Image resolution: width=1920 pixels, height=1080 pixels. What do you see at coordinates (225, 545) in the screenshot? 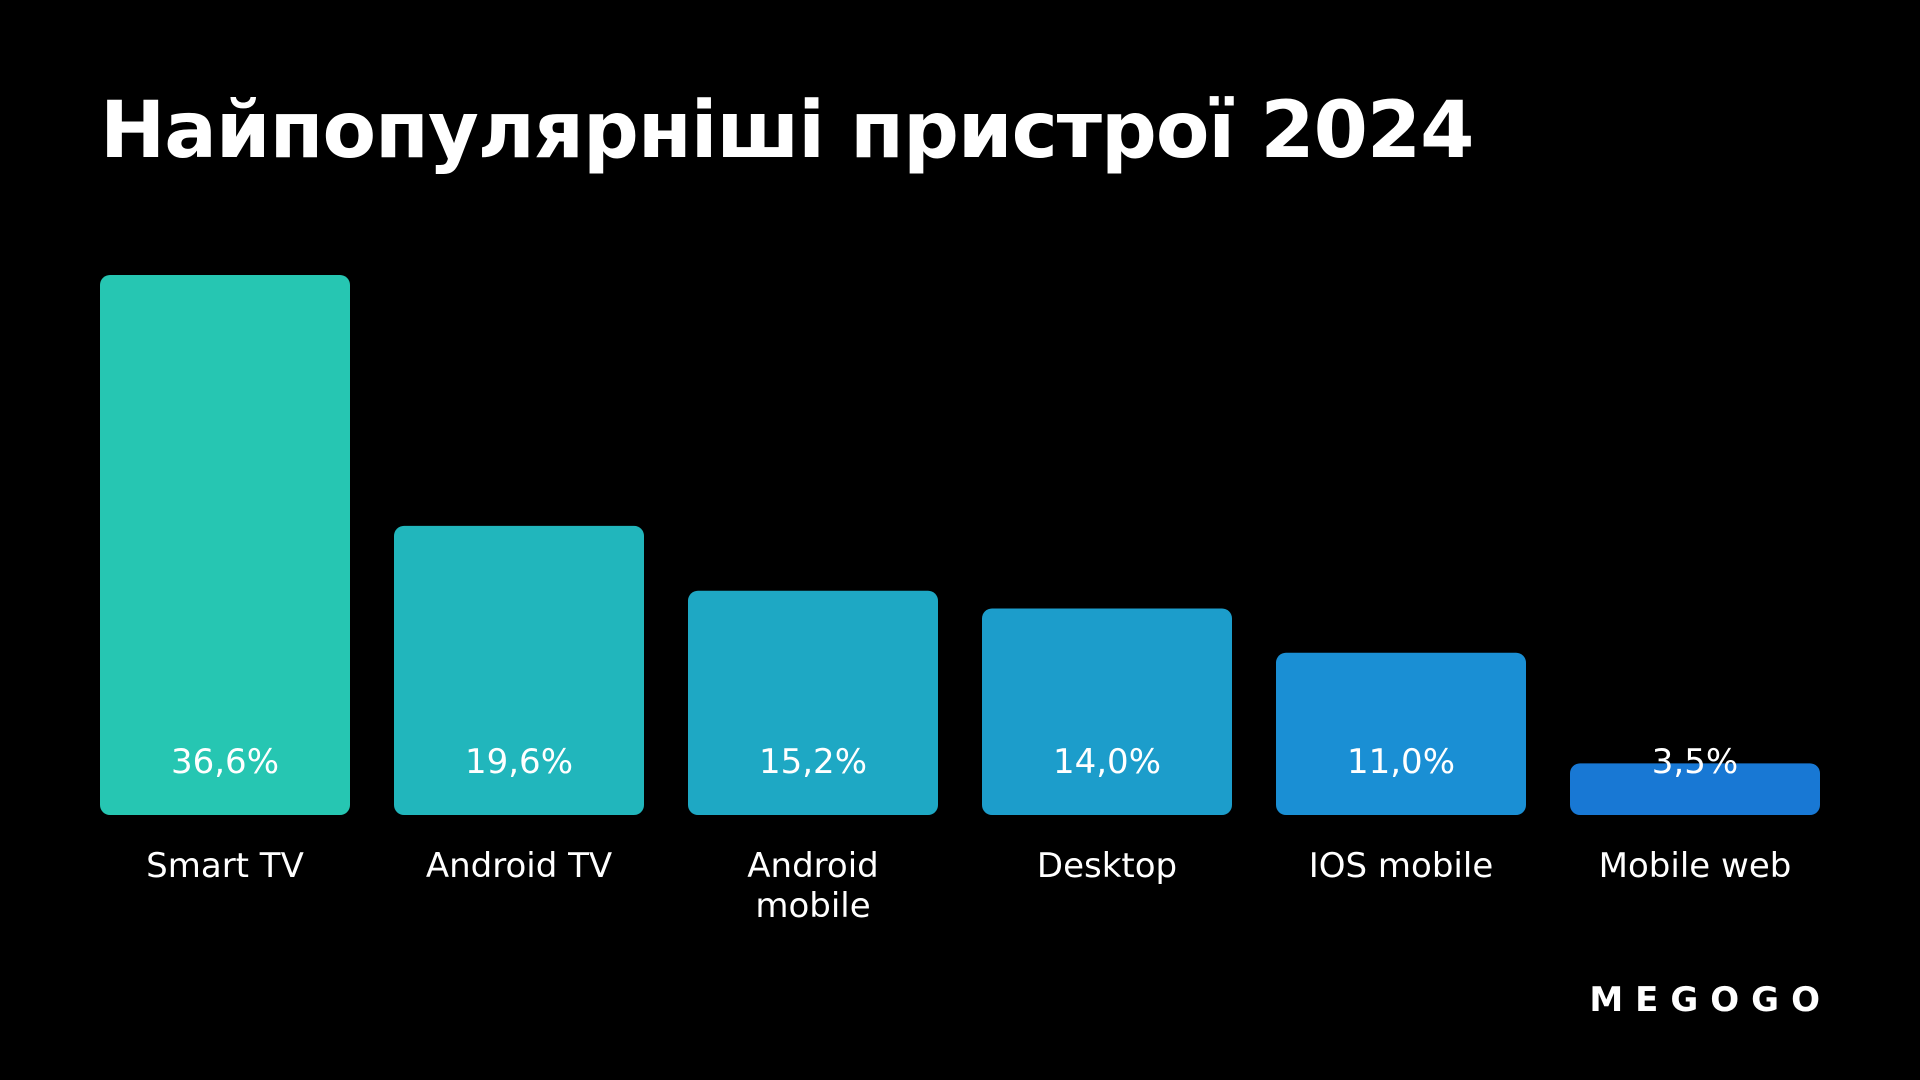
I see `bar-smart-tv` at bounding box center [225, 545].